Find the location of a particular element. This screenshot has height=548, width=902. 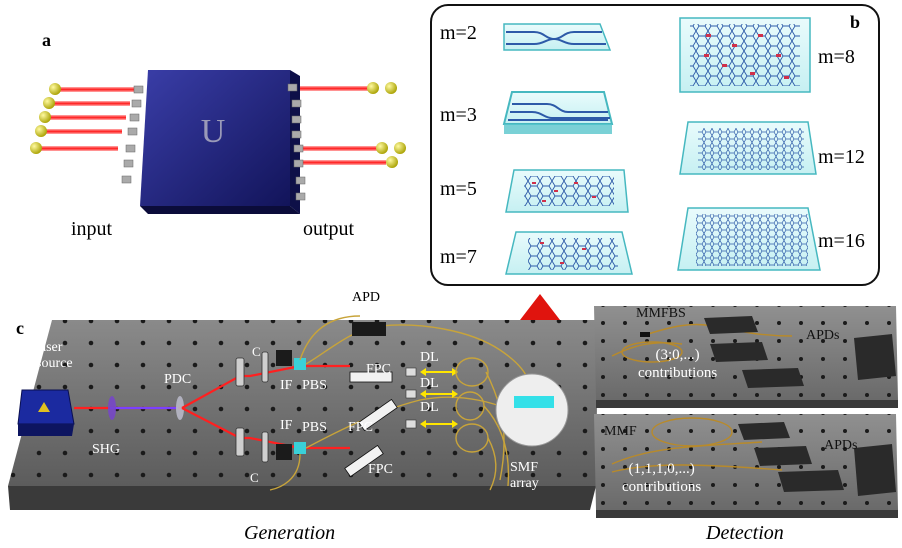

smf-label-line2: array is located at coordinates (524, 483).